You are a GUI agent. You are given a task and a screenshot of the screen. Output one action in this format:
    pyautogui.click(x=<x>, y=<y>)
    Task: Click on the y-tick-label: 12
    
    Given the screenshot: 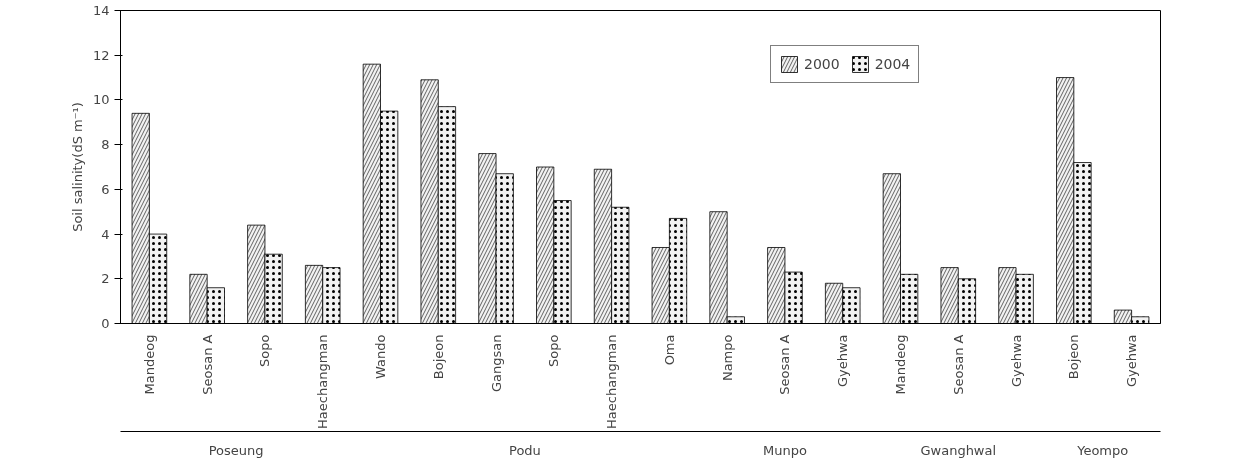 What is the action you would take?
    pyautogui.click(x=101, y=55)
    